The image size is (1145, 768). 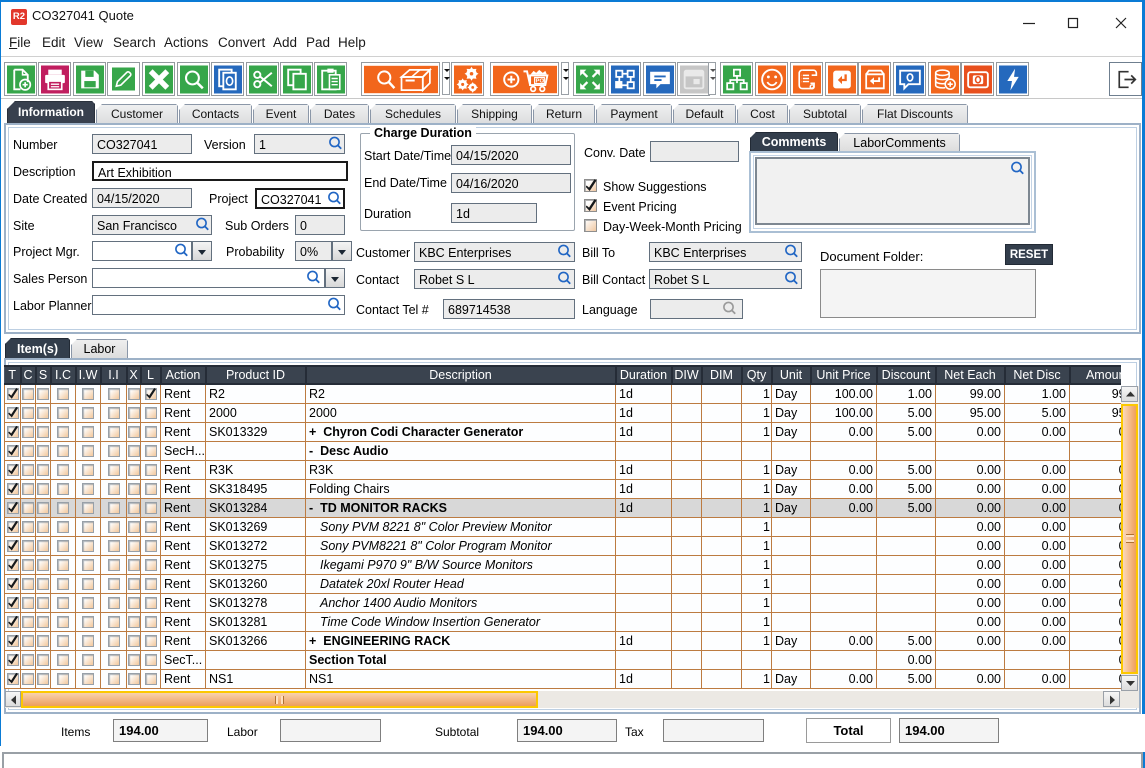 I want to click on svg-text: PO, so click(x=539, y=81).